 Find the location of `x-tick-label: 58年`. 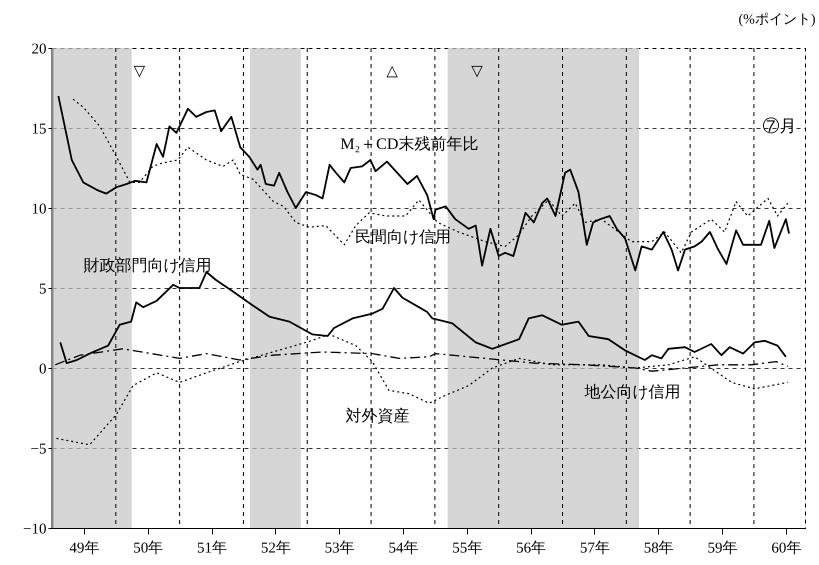

x-tick-label: 58年 is located at coordinates (659, 548).